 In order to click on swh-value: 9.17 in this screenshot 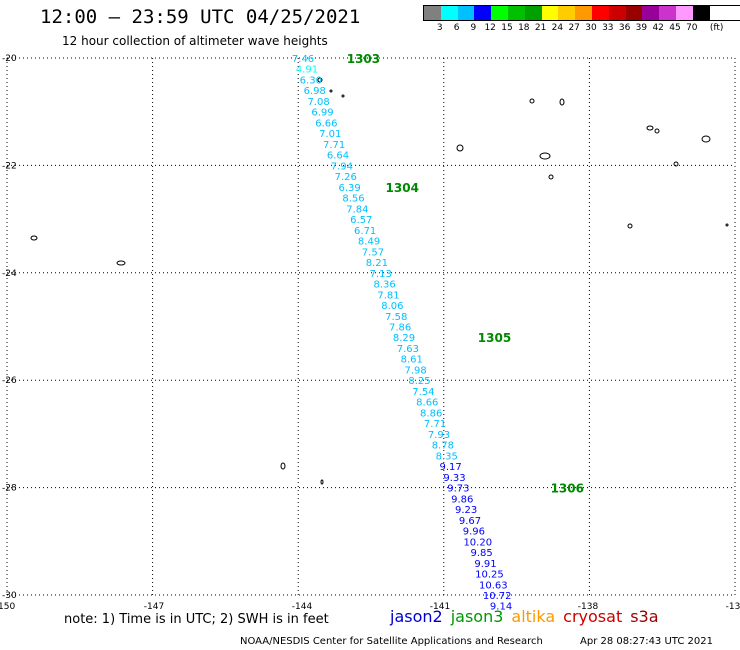, I will do `click(450, 467)`.